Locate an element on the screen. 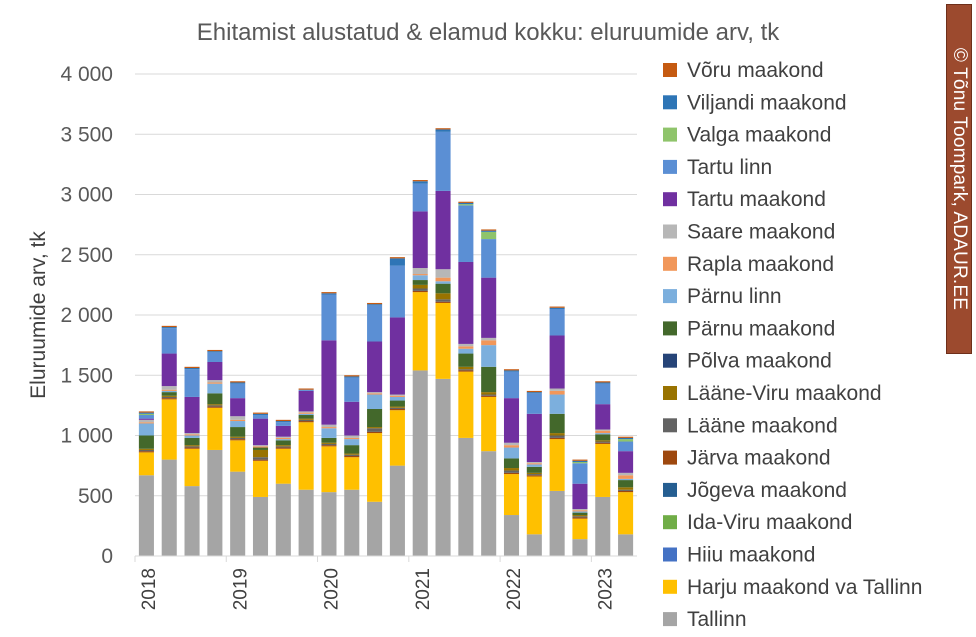  legend-label: Tartu linn is located at coordinates (729, 167).